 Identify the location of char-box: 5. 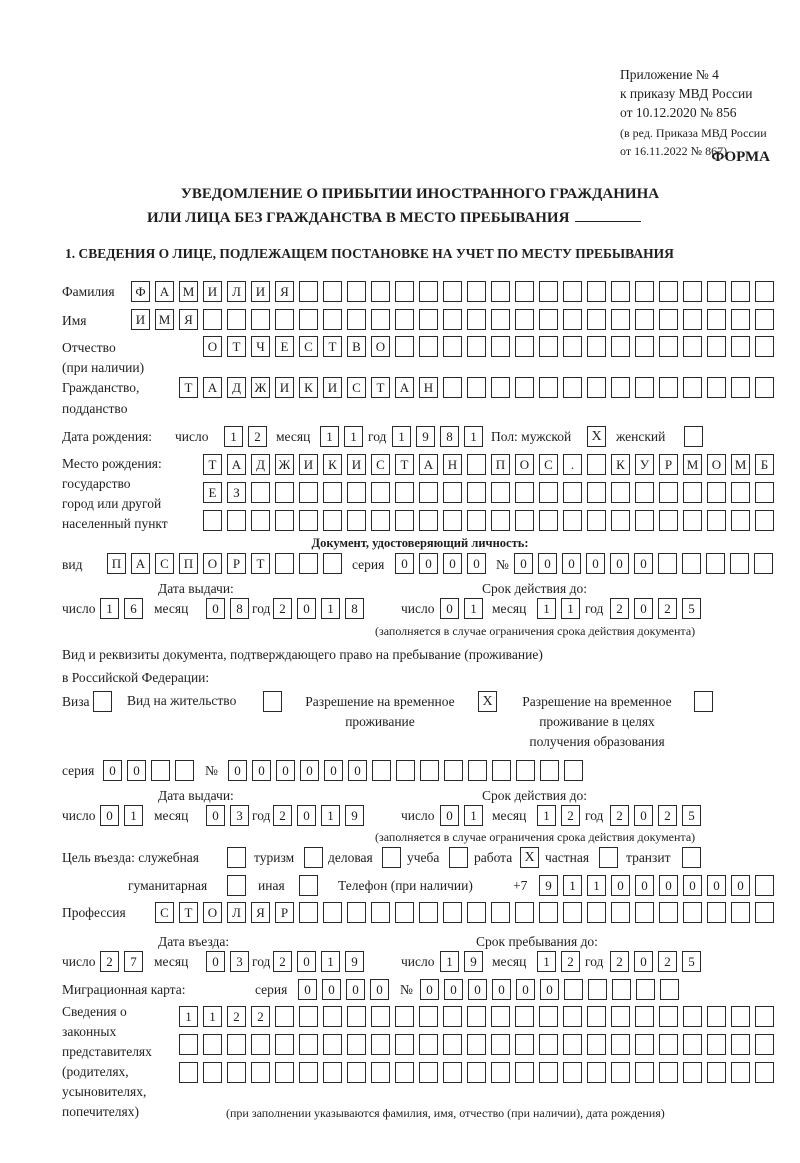
(691, 608).